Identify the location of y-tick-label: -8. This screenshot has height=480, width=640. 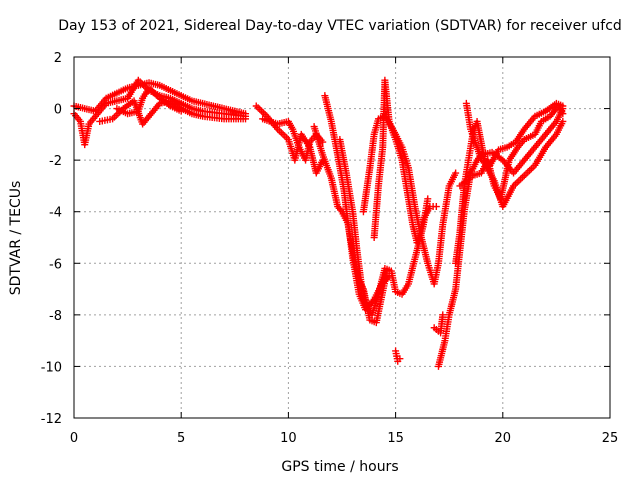
(55, 316).